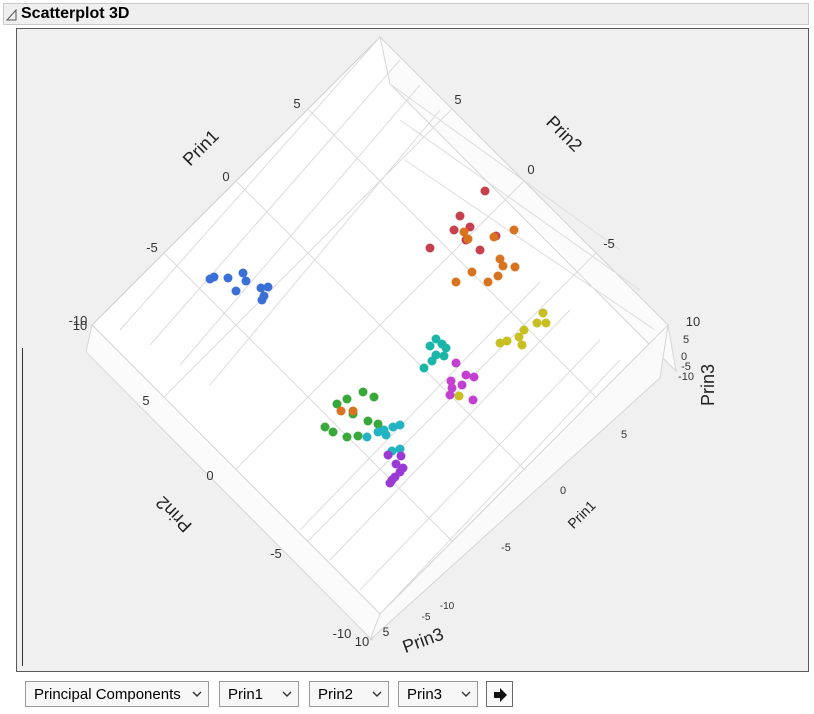 The height and width of the screenshot is (714, 814). I want to click on tick-prin2-top: -5, so click(609, 243).